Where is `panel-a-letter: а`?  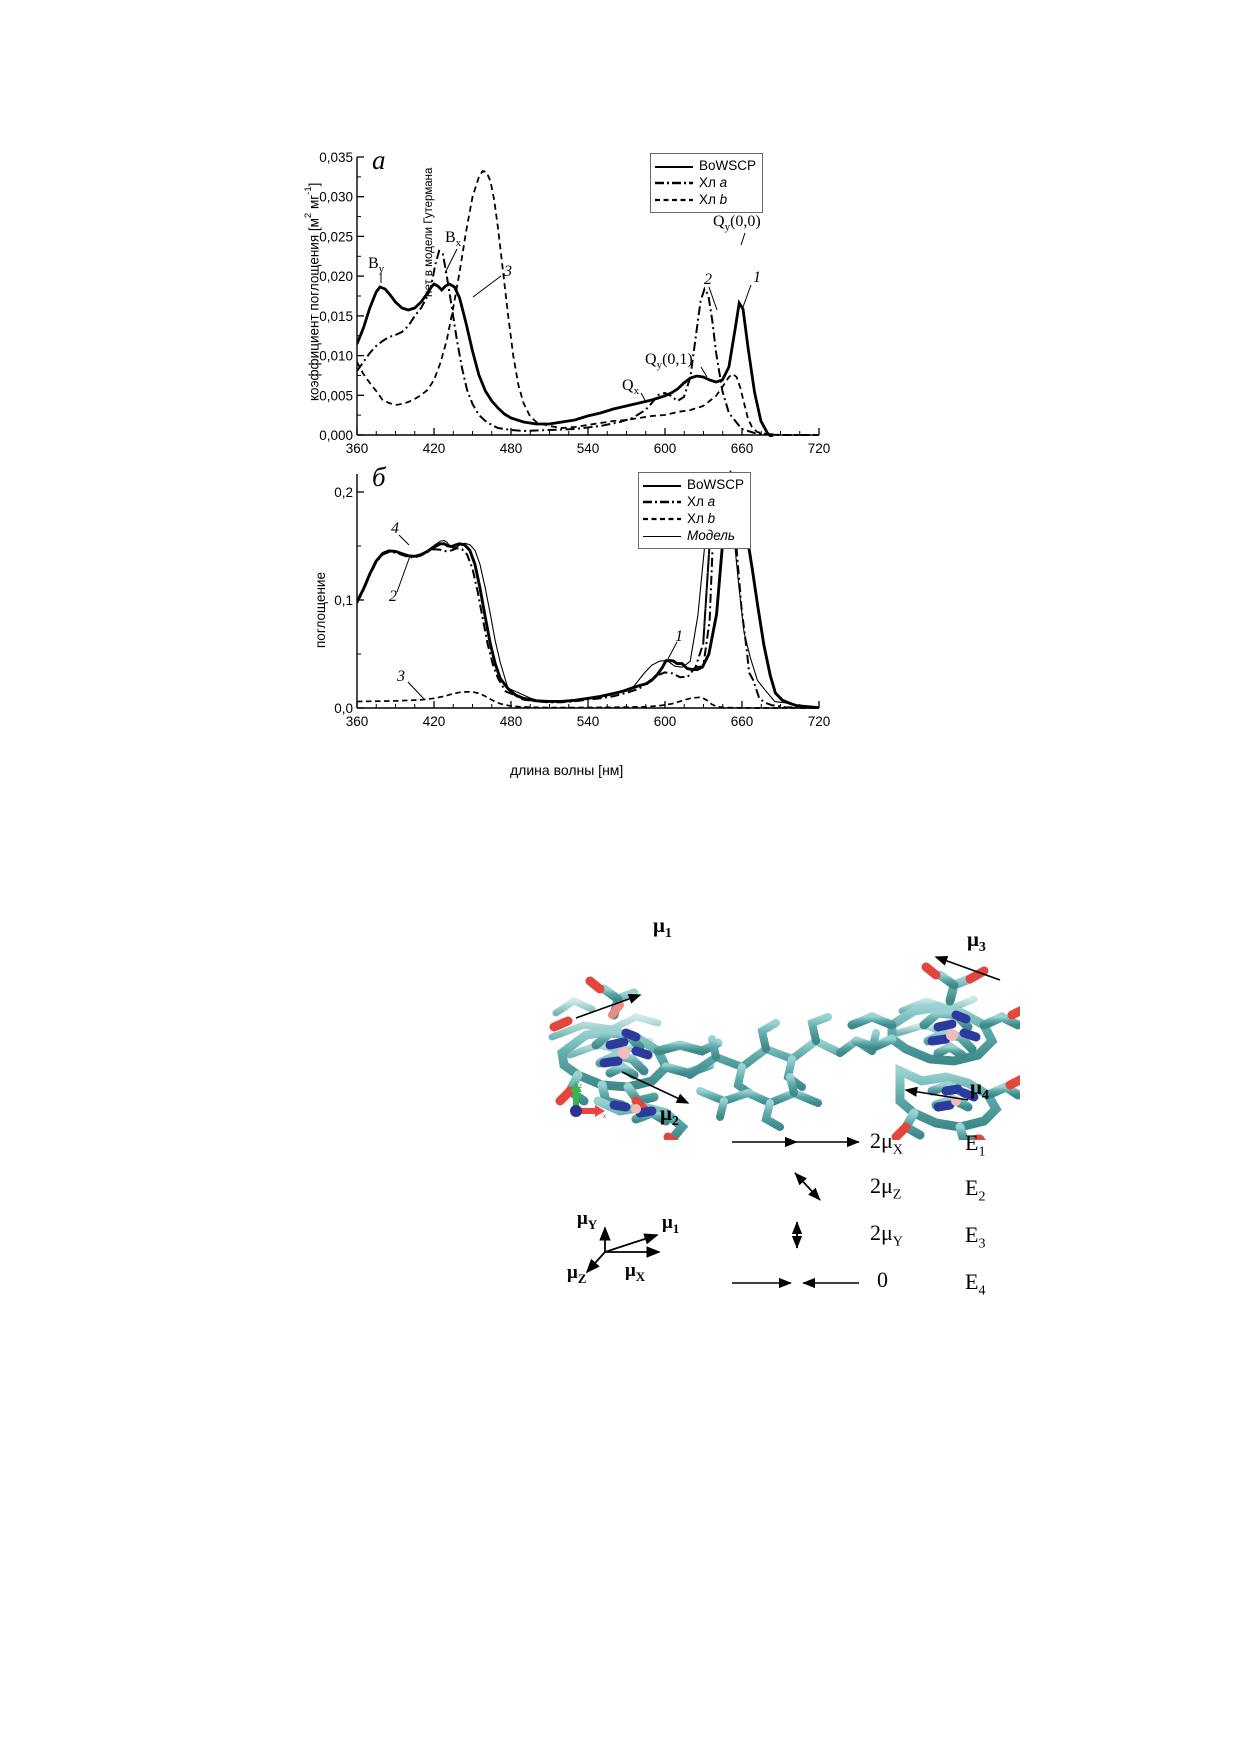 panel-a-letter: а is located at coordinates (379, 160).